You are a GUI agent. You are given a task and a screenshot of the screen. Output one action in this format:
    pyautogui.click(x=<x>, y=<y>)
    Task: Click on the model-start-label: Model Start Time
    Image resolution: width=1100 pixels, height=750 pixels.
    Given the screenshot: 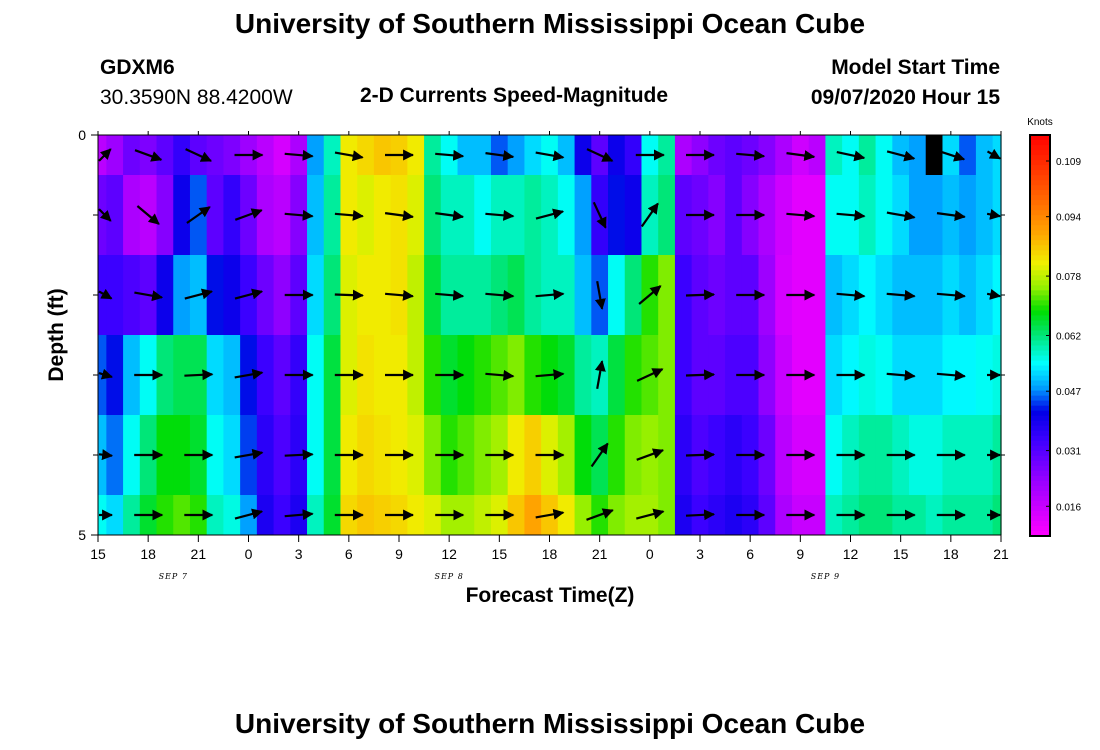 What is the action you would take?
    pyautogui.click(x=915, y=67)
    